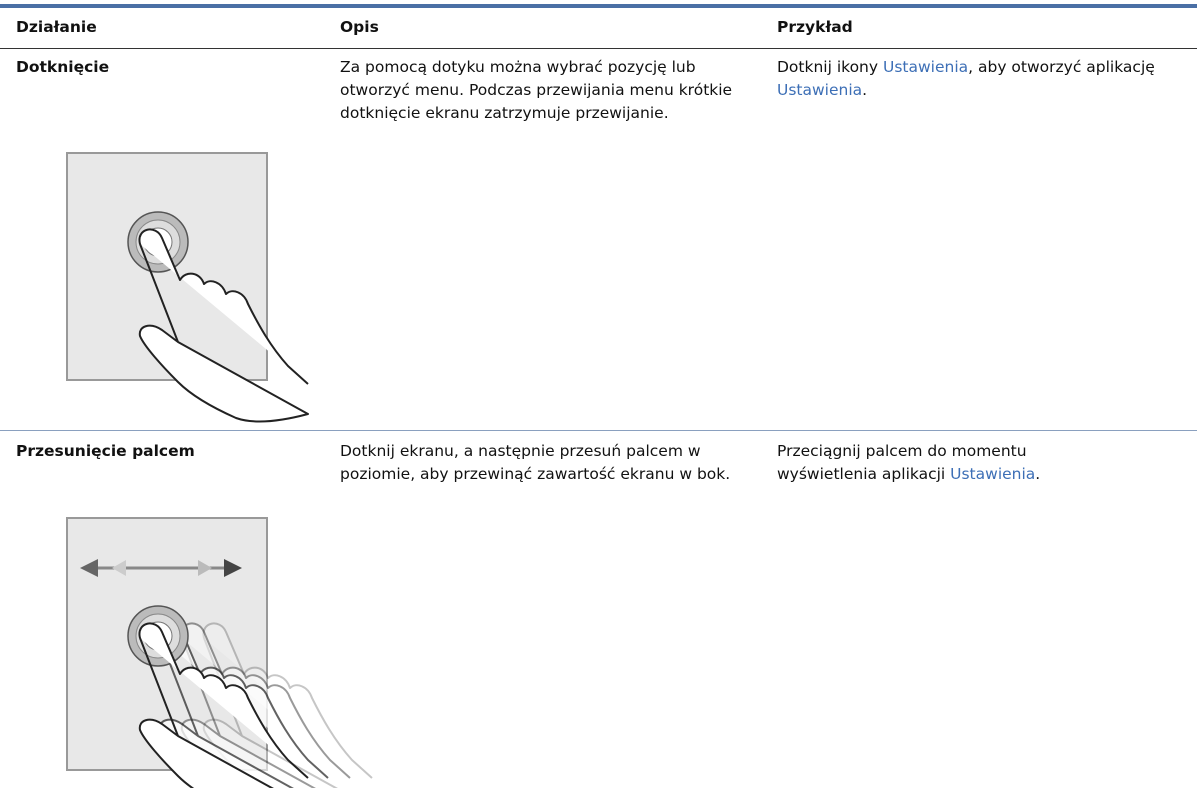 The height and width of the screenshot is (788, 1197). What do you see at coordinates (815, 27) in the screenshot?
I see `header-cell: Przykład` at bounding box center [815, 27].